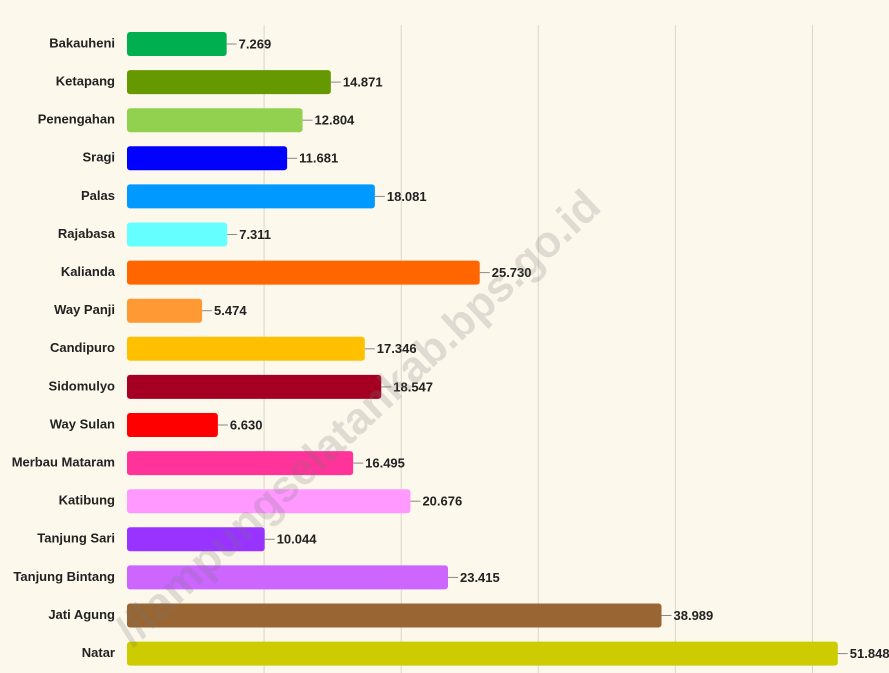 Image resolution: width=889 pixels, height=673 pixels. I want to click on y-tick-label: Katibung, so click(87, 500).